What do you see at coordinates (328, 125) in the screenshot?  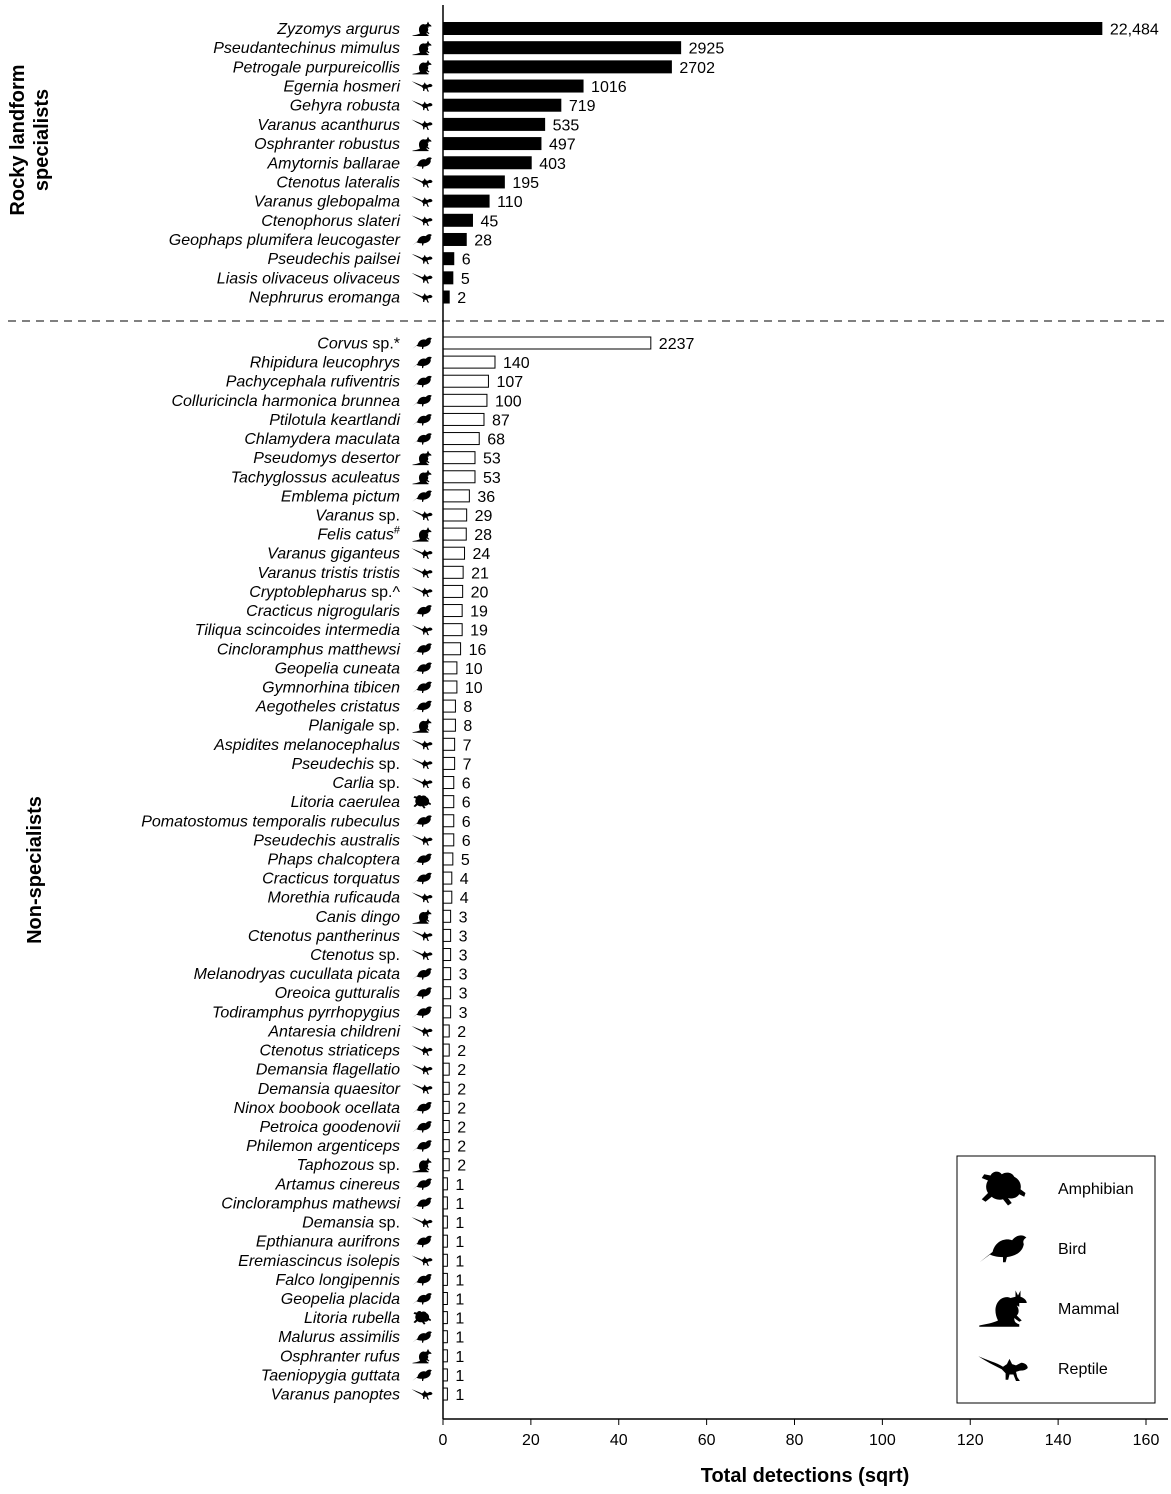 I see `species-label: Varanus acanthurus` at bounding box center [328, 125].